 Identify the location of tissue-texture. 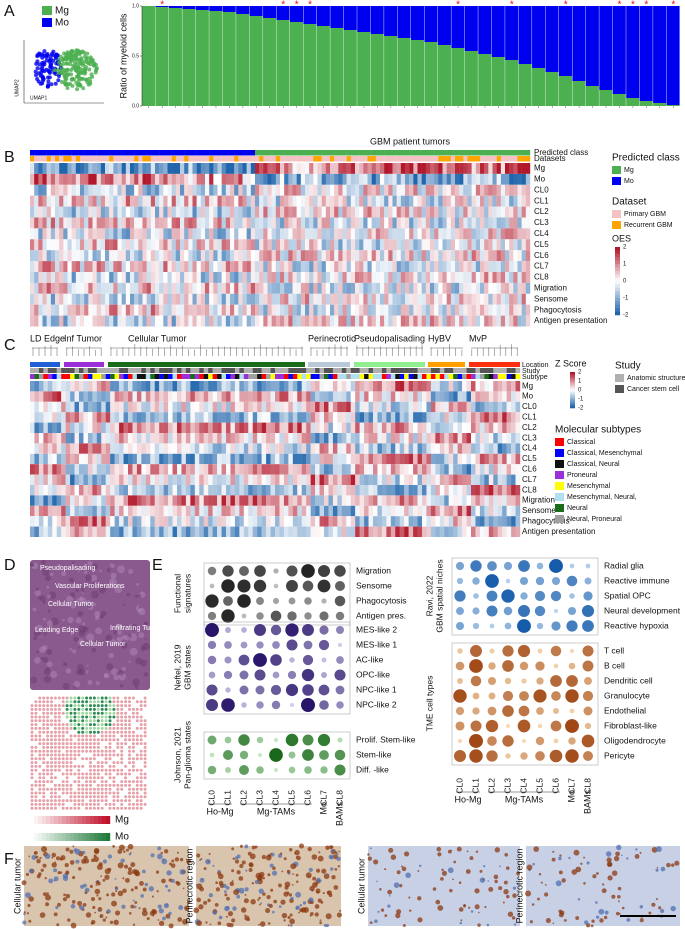
(136, 596).